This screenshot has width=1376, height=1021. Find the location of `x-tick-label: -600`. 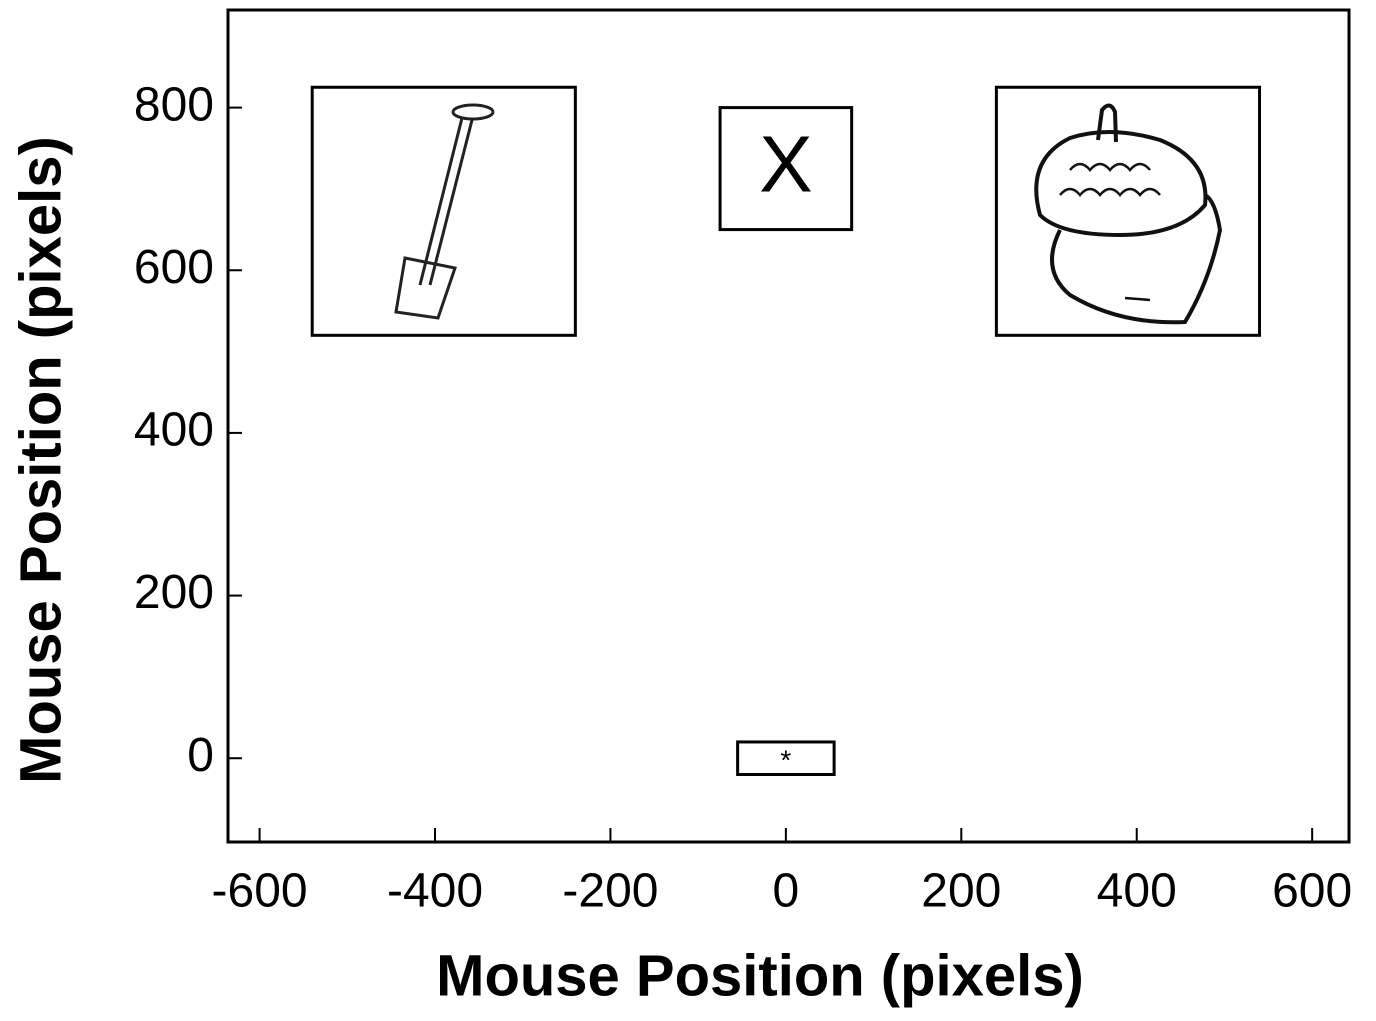

x-tick-label: -600 is located at coordinates (260, 891).